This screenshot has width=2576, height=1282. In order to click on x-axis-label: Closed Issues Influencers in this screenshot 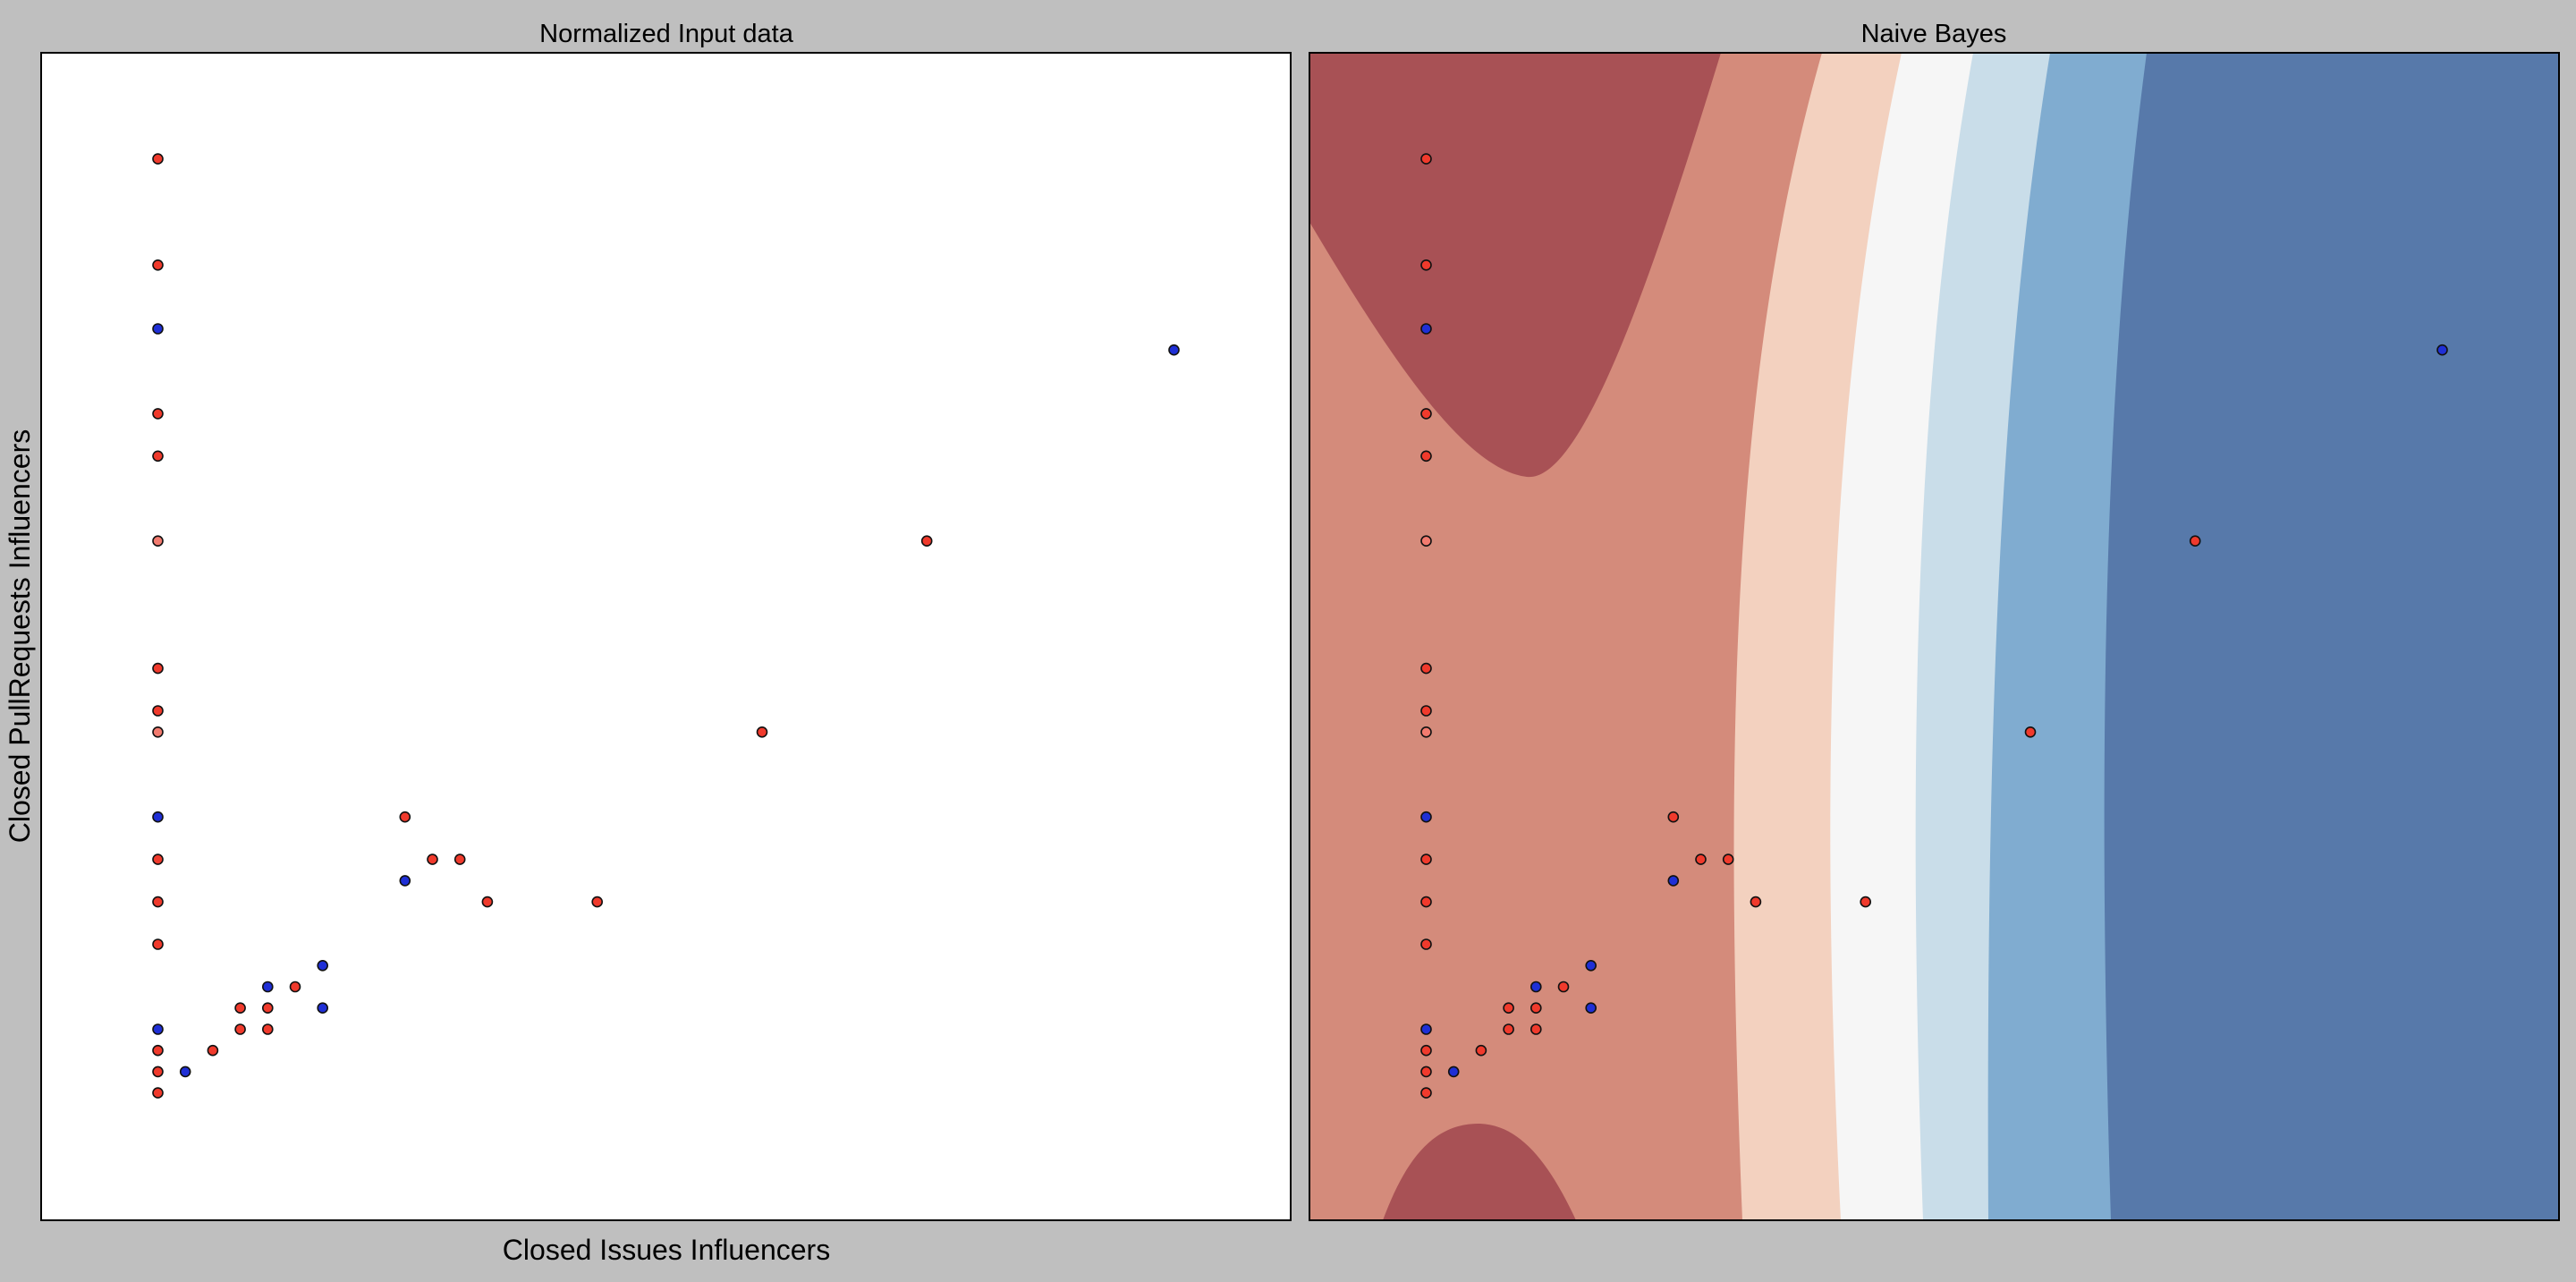, I will do `click(666, 1250)`.